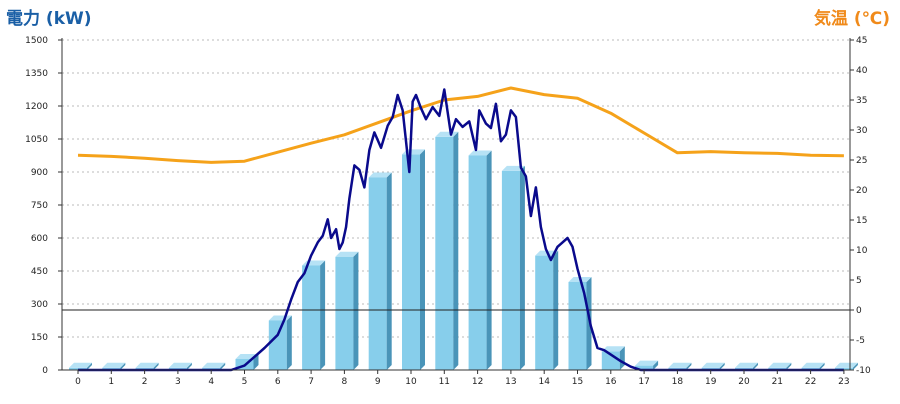  Describe the element at coordinates (643, 382) in the screenshot. I see `x-tick-label: 17` at that location.